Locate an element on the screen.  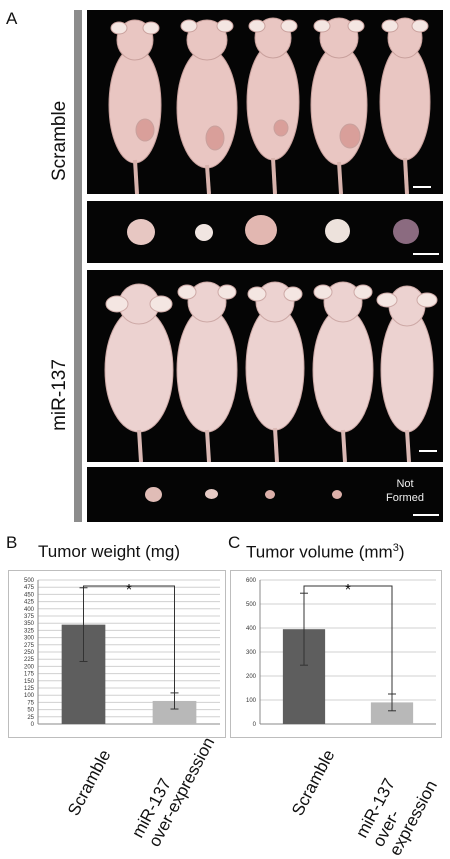
volume-chart-title: Tumor volume (mm3) is located at coordinates (325, 552).